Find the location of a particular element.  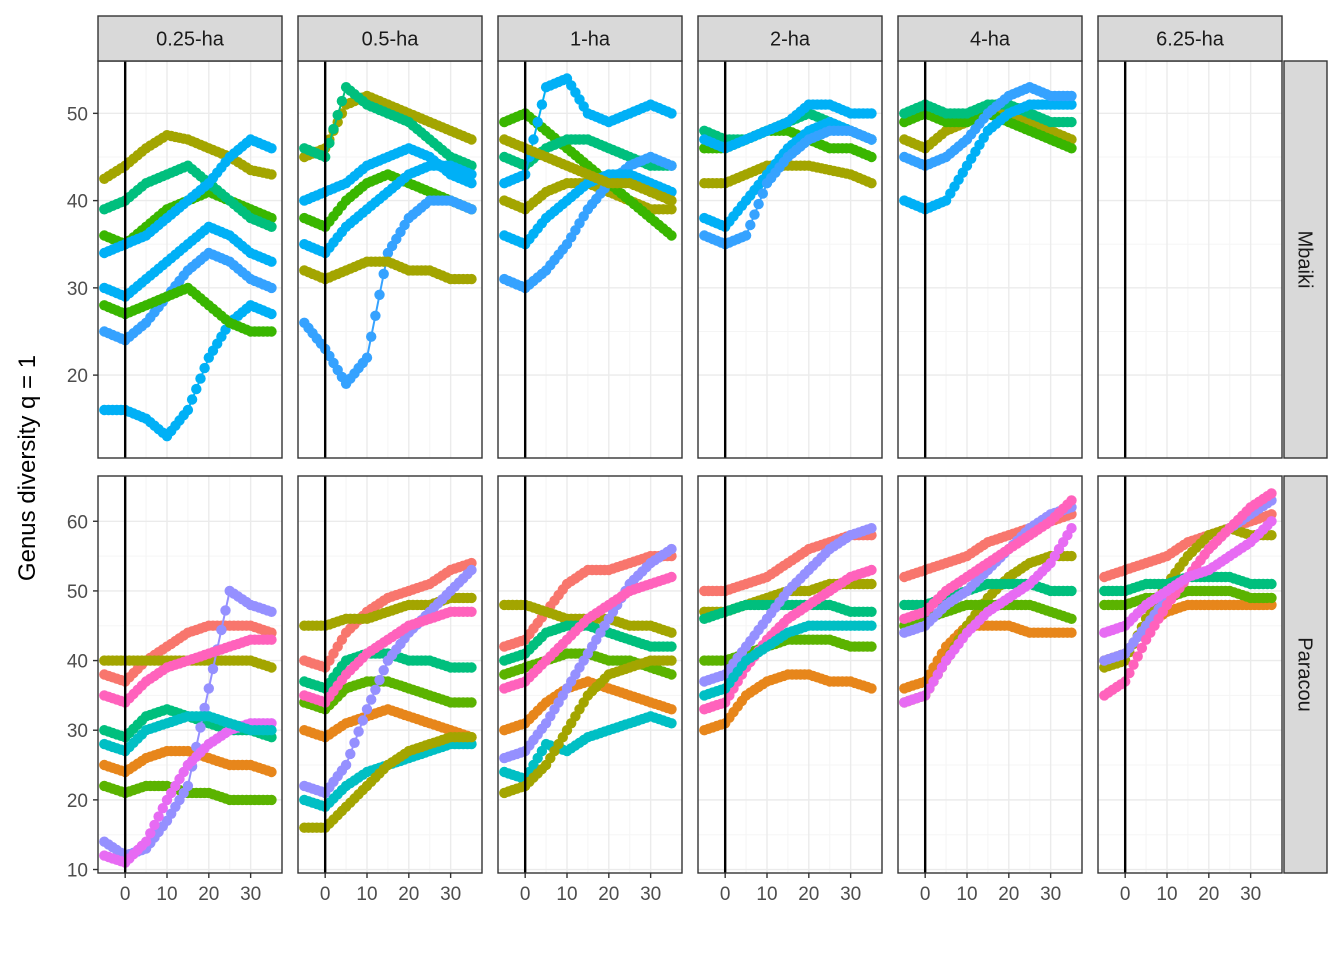

panel-mbaiki-1-ha is located at coordinates (590, 259).